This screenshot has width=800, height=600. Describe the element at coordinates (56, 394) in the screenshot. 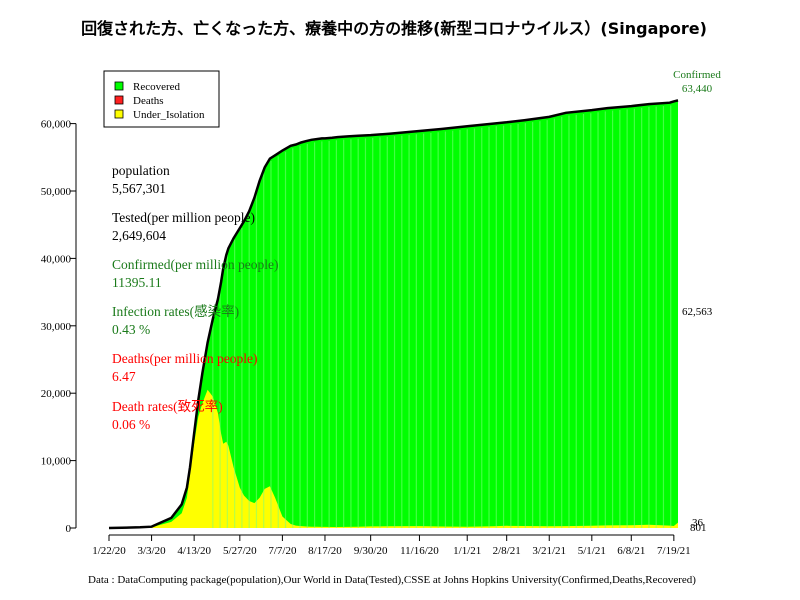

I see `y-tick-label: 20,000` at that location.